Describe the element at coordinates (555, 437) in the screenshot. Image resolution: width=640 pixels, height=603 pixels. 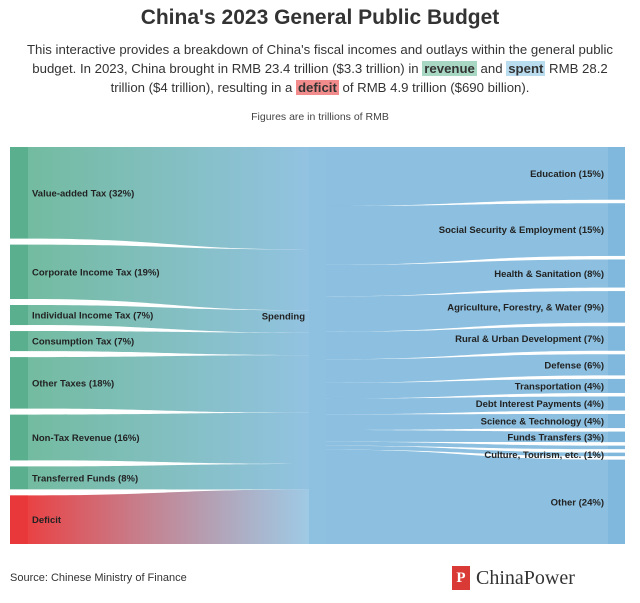
I see `target-label-9: Funds Transfers (3%)` at that location.